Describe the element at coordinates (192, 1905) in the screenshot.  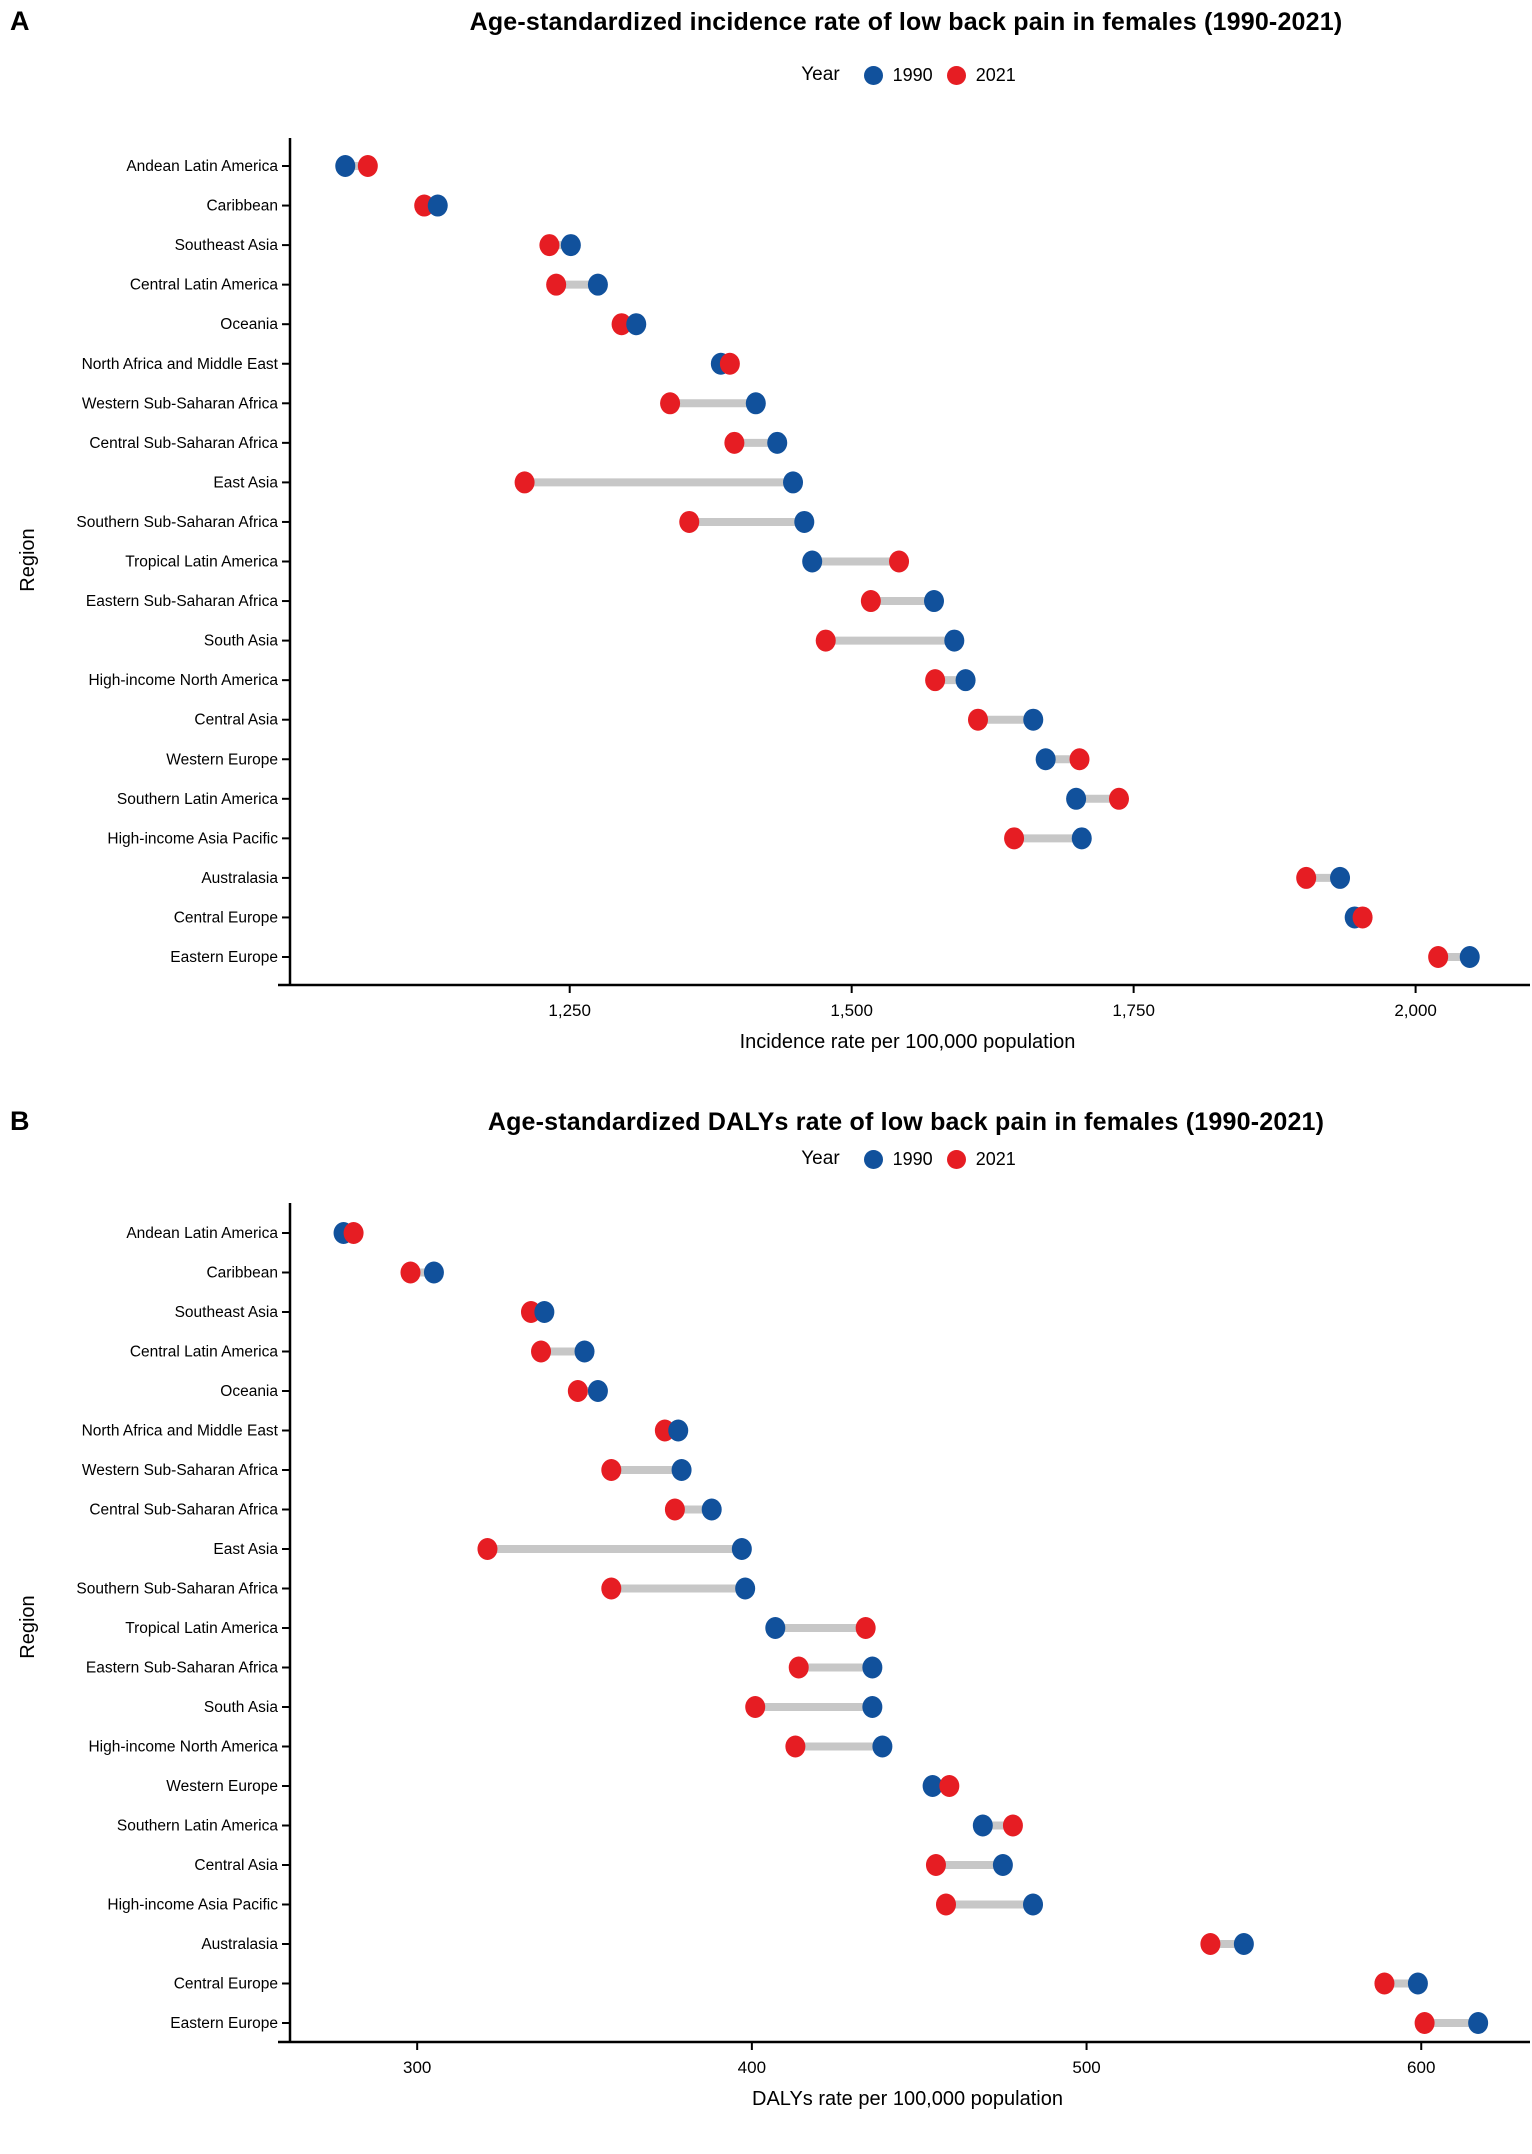
I see `y-tick-label: High-income Asia Pacific` at that location.